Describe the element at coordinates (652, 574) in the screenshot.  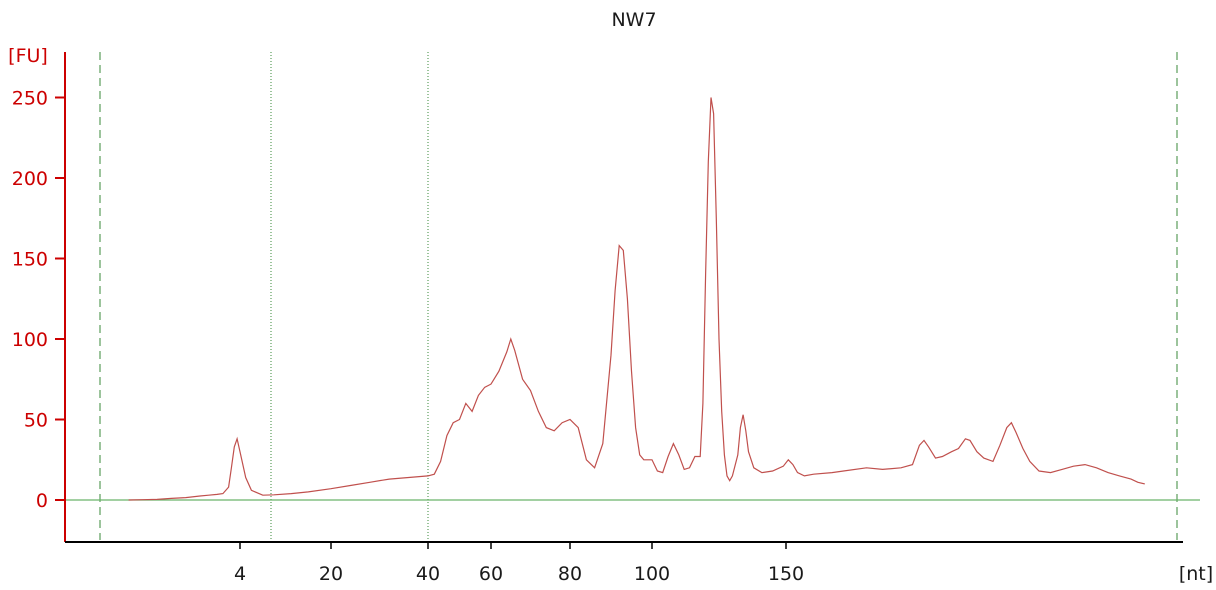
I see `x-tick-label: 100` at that location.